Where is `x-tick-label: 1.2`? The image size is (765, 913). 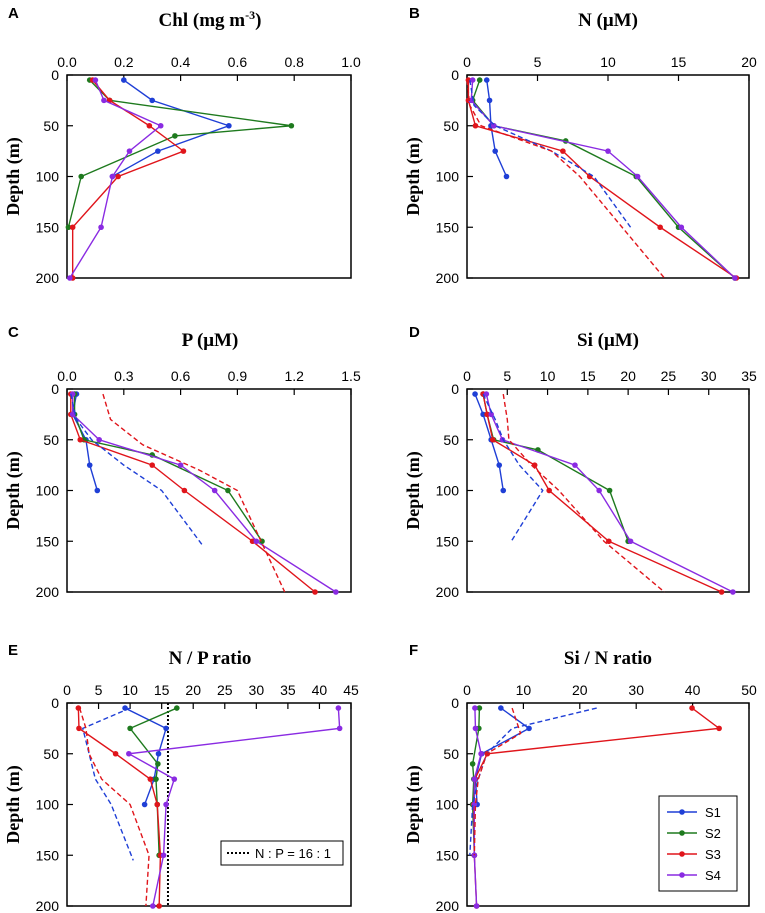
x-tick-label: 1.2 is located at coordinates (294, 376).